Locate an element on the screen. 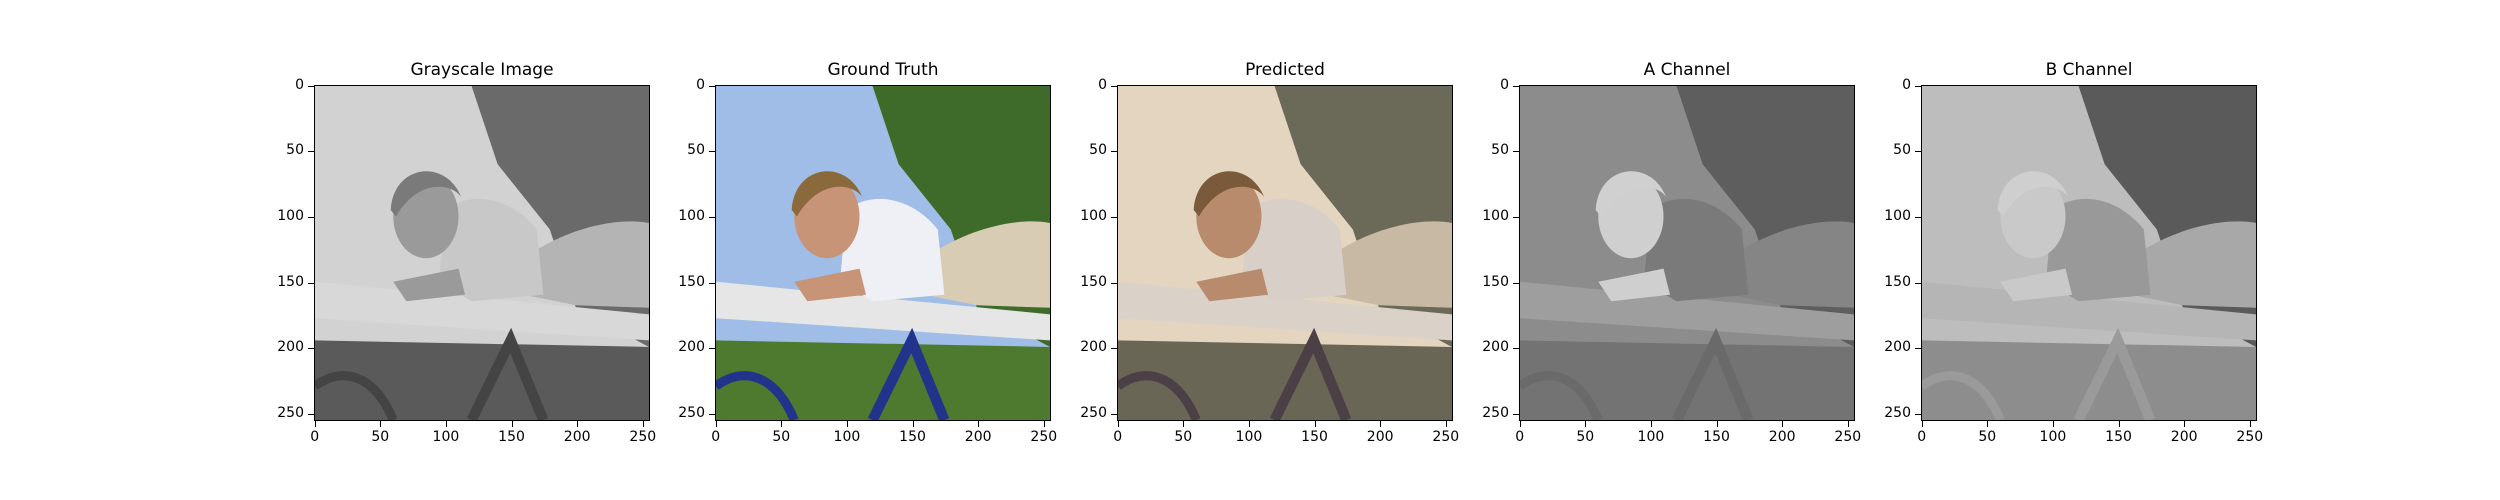 This screenshot has width=2500, height=500. panel-title: Grayscale Image is located at coordinates (482, 70).